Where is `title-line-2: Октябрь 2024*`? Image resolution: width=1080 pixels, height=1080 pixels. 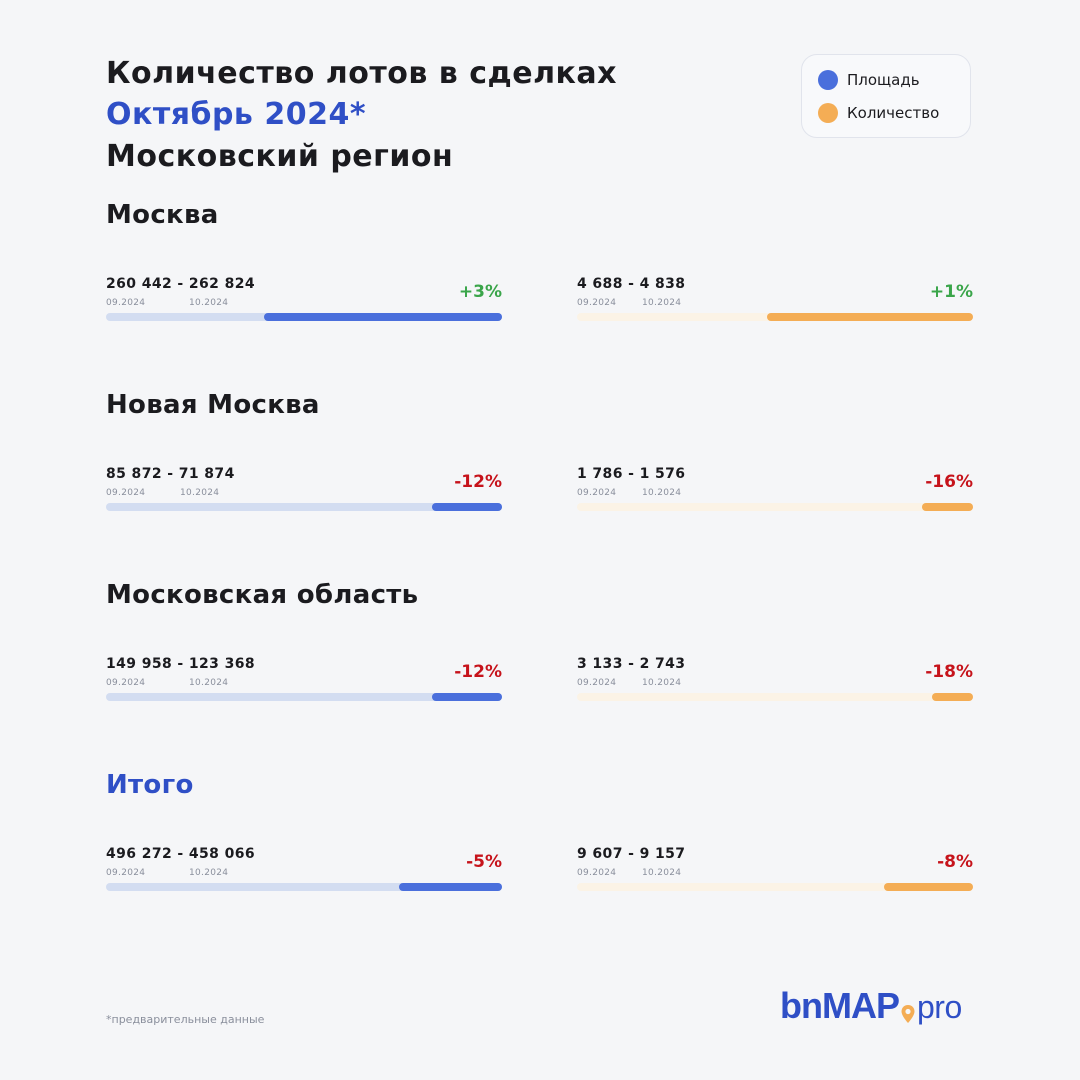 title-line-2: Октябрь 2024* is located at coordinates (236, 114).